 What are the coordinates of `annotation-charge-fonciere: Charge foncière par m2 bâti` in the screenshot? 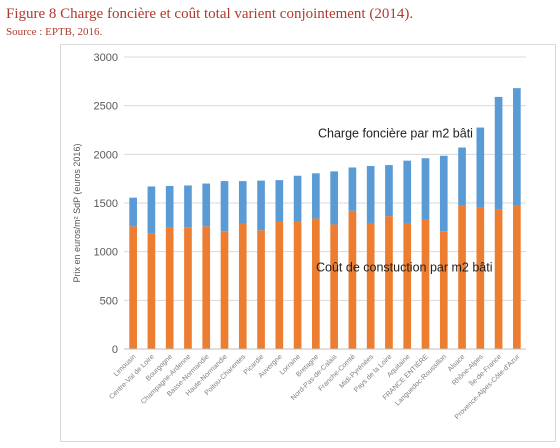 It's located at (395, 133).